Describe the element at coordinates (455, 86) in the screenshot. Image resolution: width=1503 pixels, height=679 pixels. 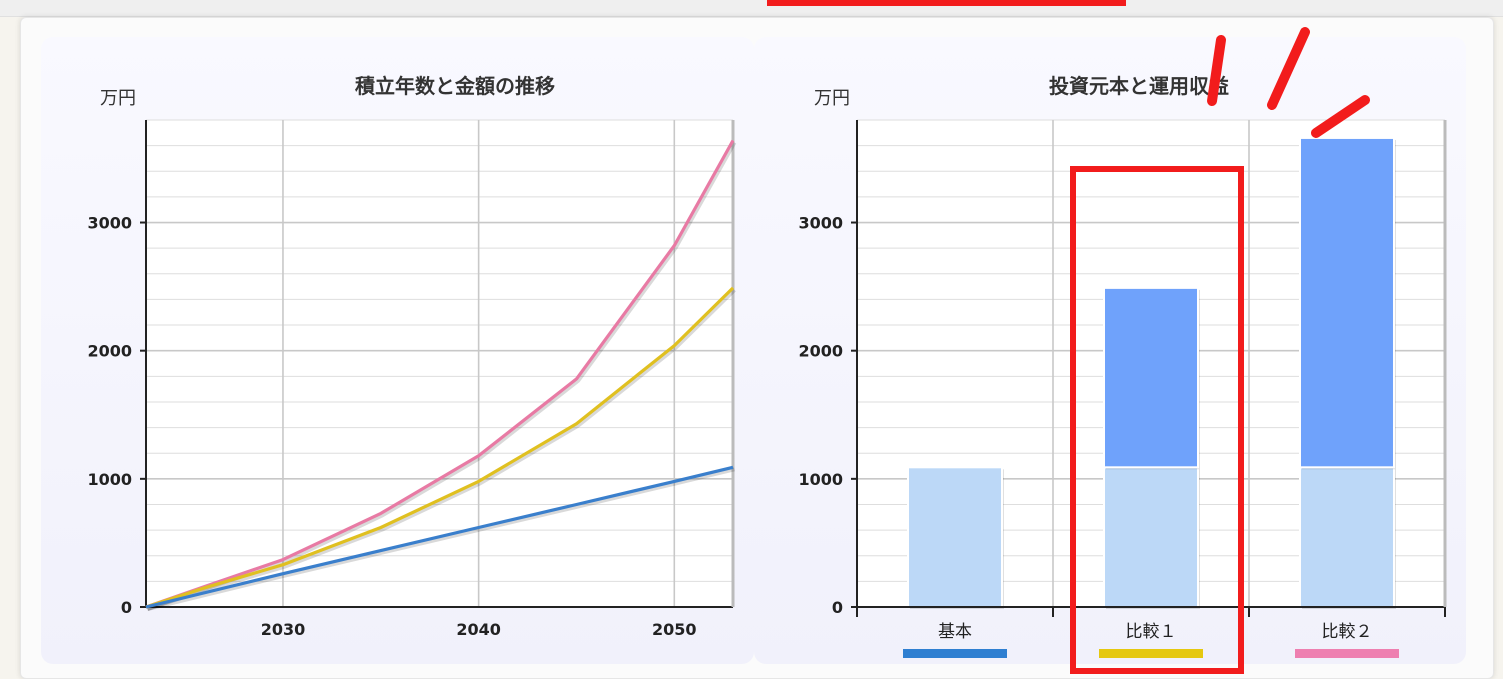
I see `line-chart-title: 積立年数と金額の推移` at that location.